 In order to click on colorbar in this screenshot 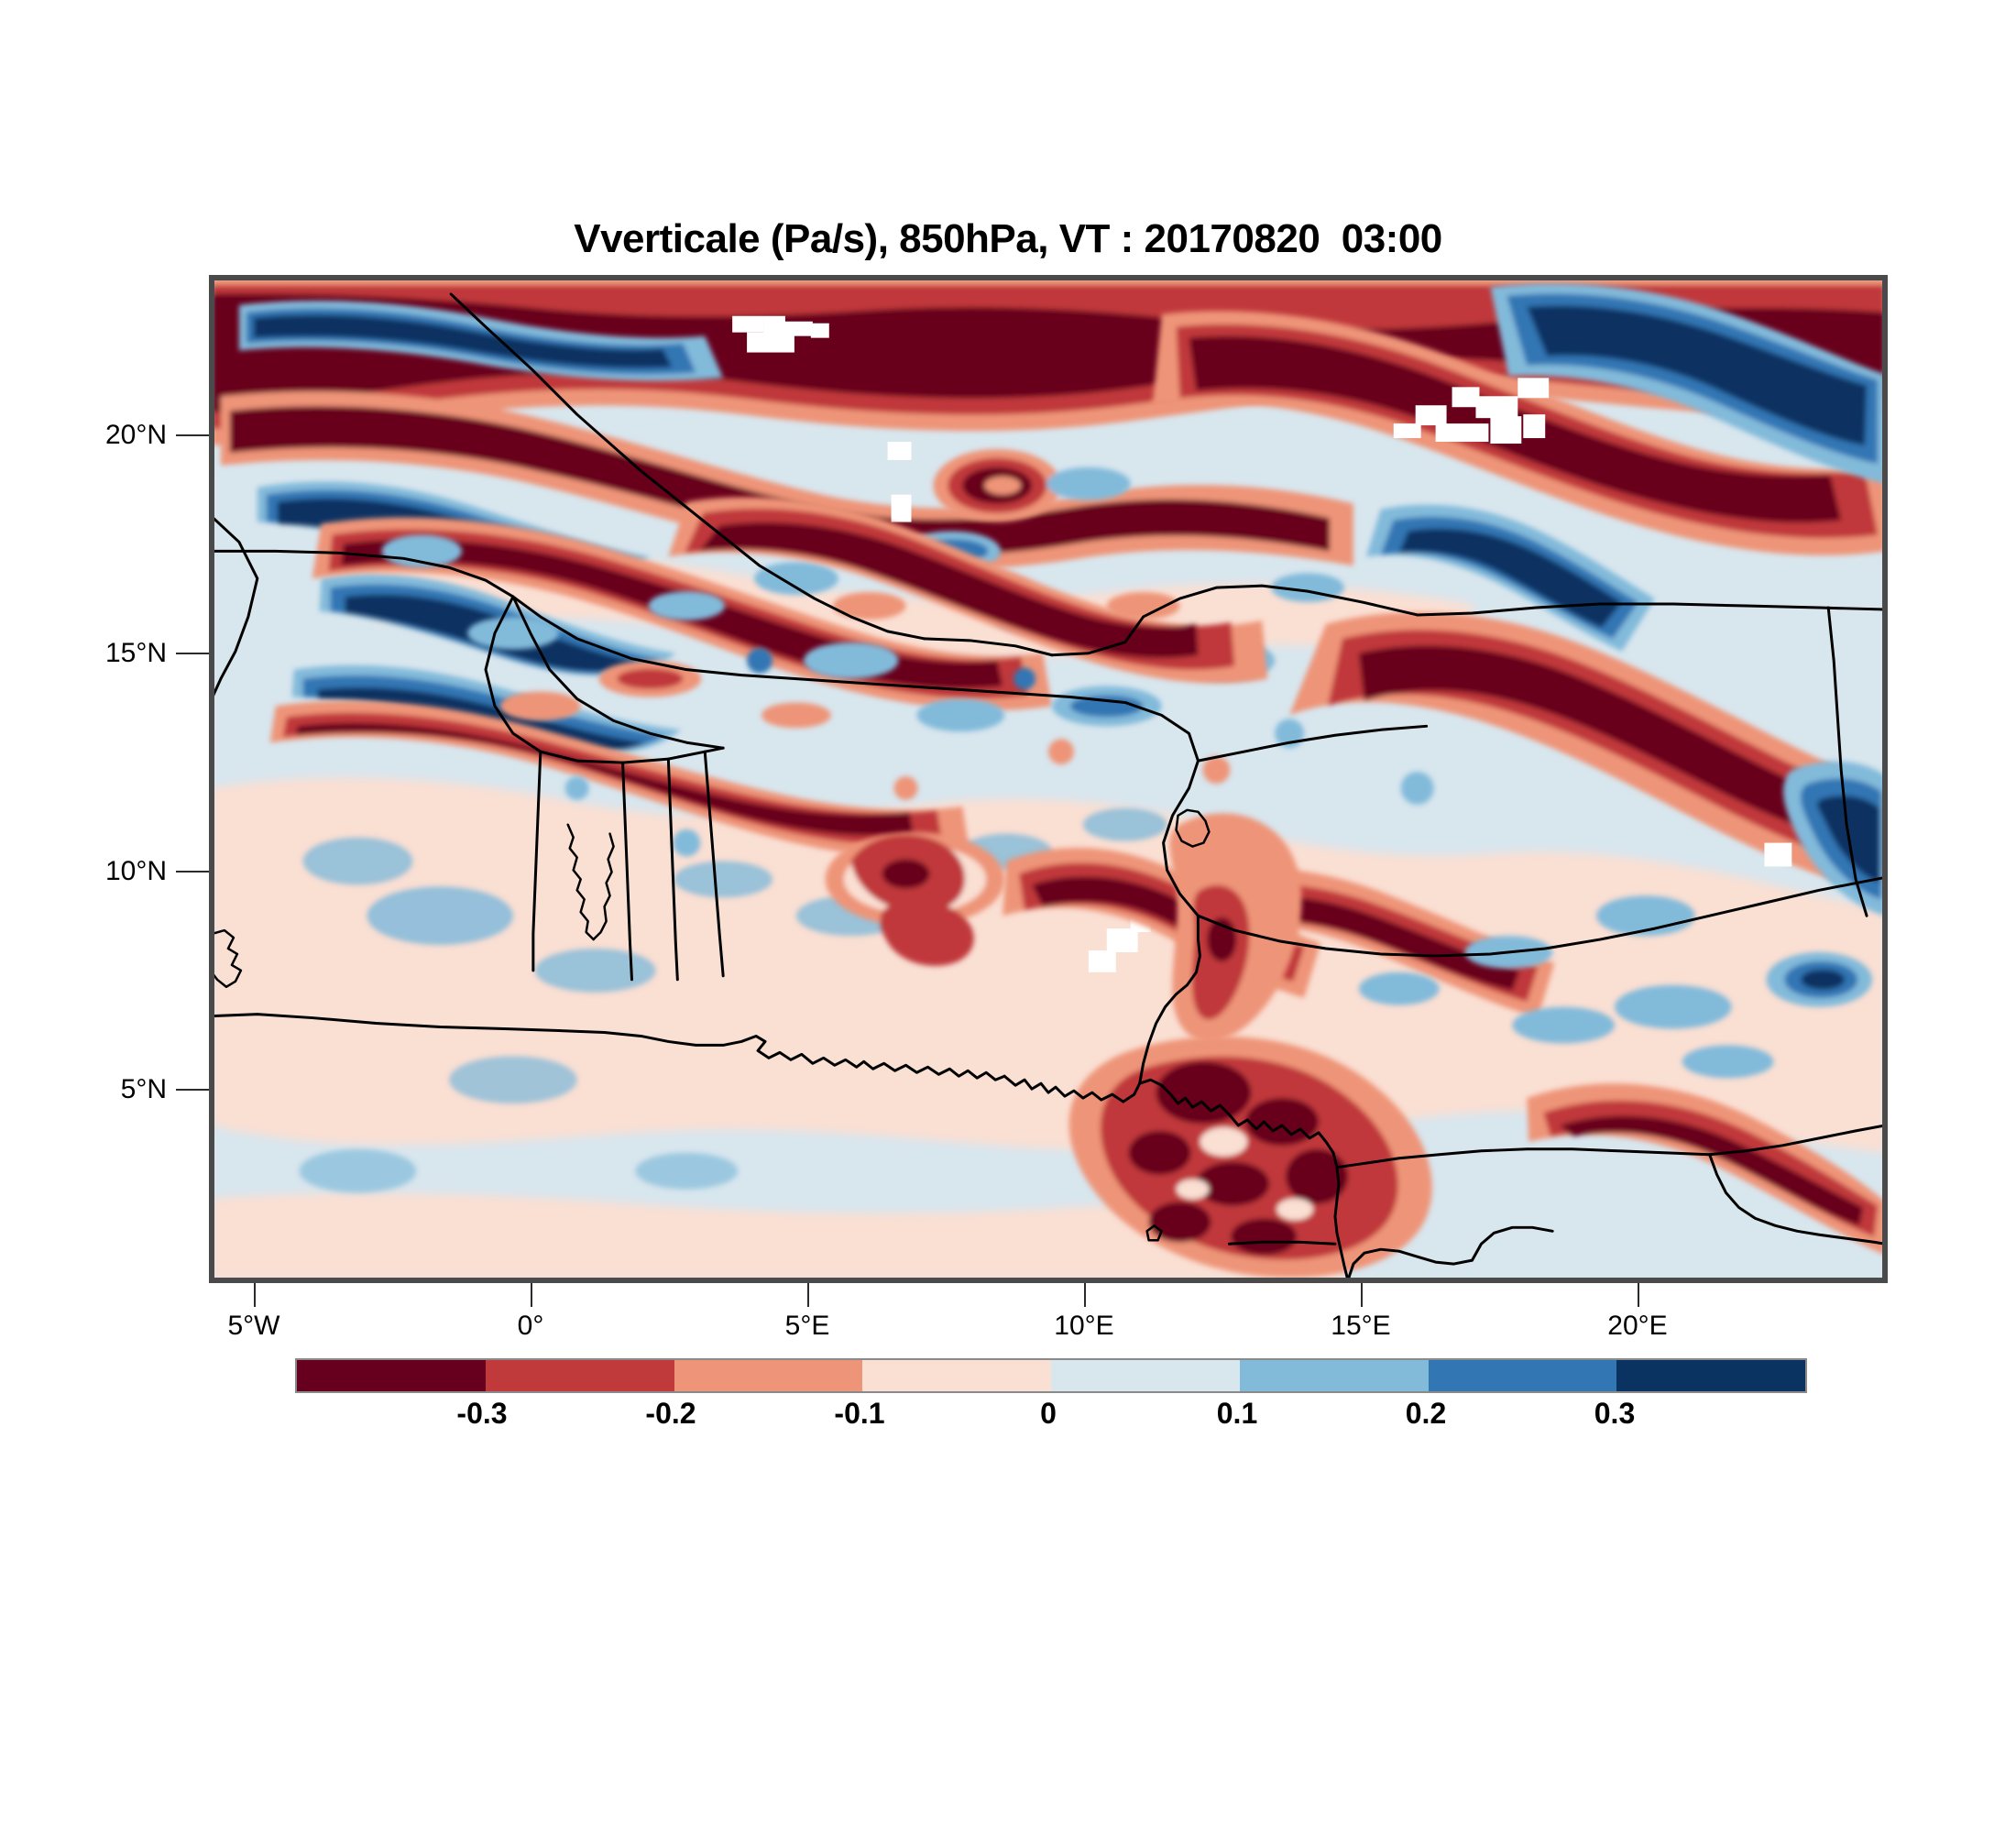, I will do `click(1051, 1375)`.